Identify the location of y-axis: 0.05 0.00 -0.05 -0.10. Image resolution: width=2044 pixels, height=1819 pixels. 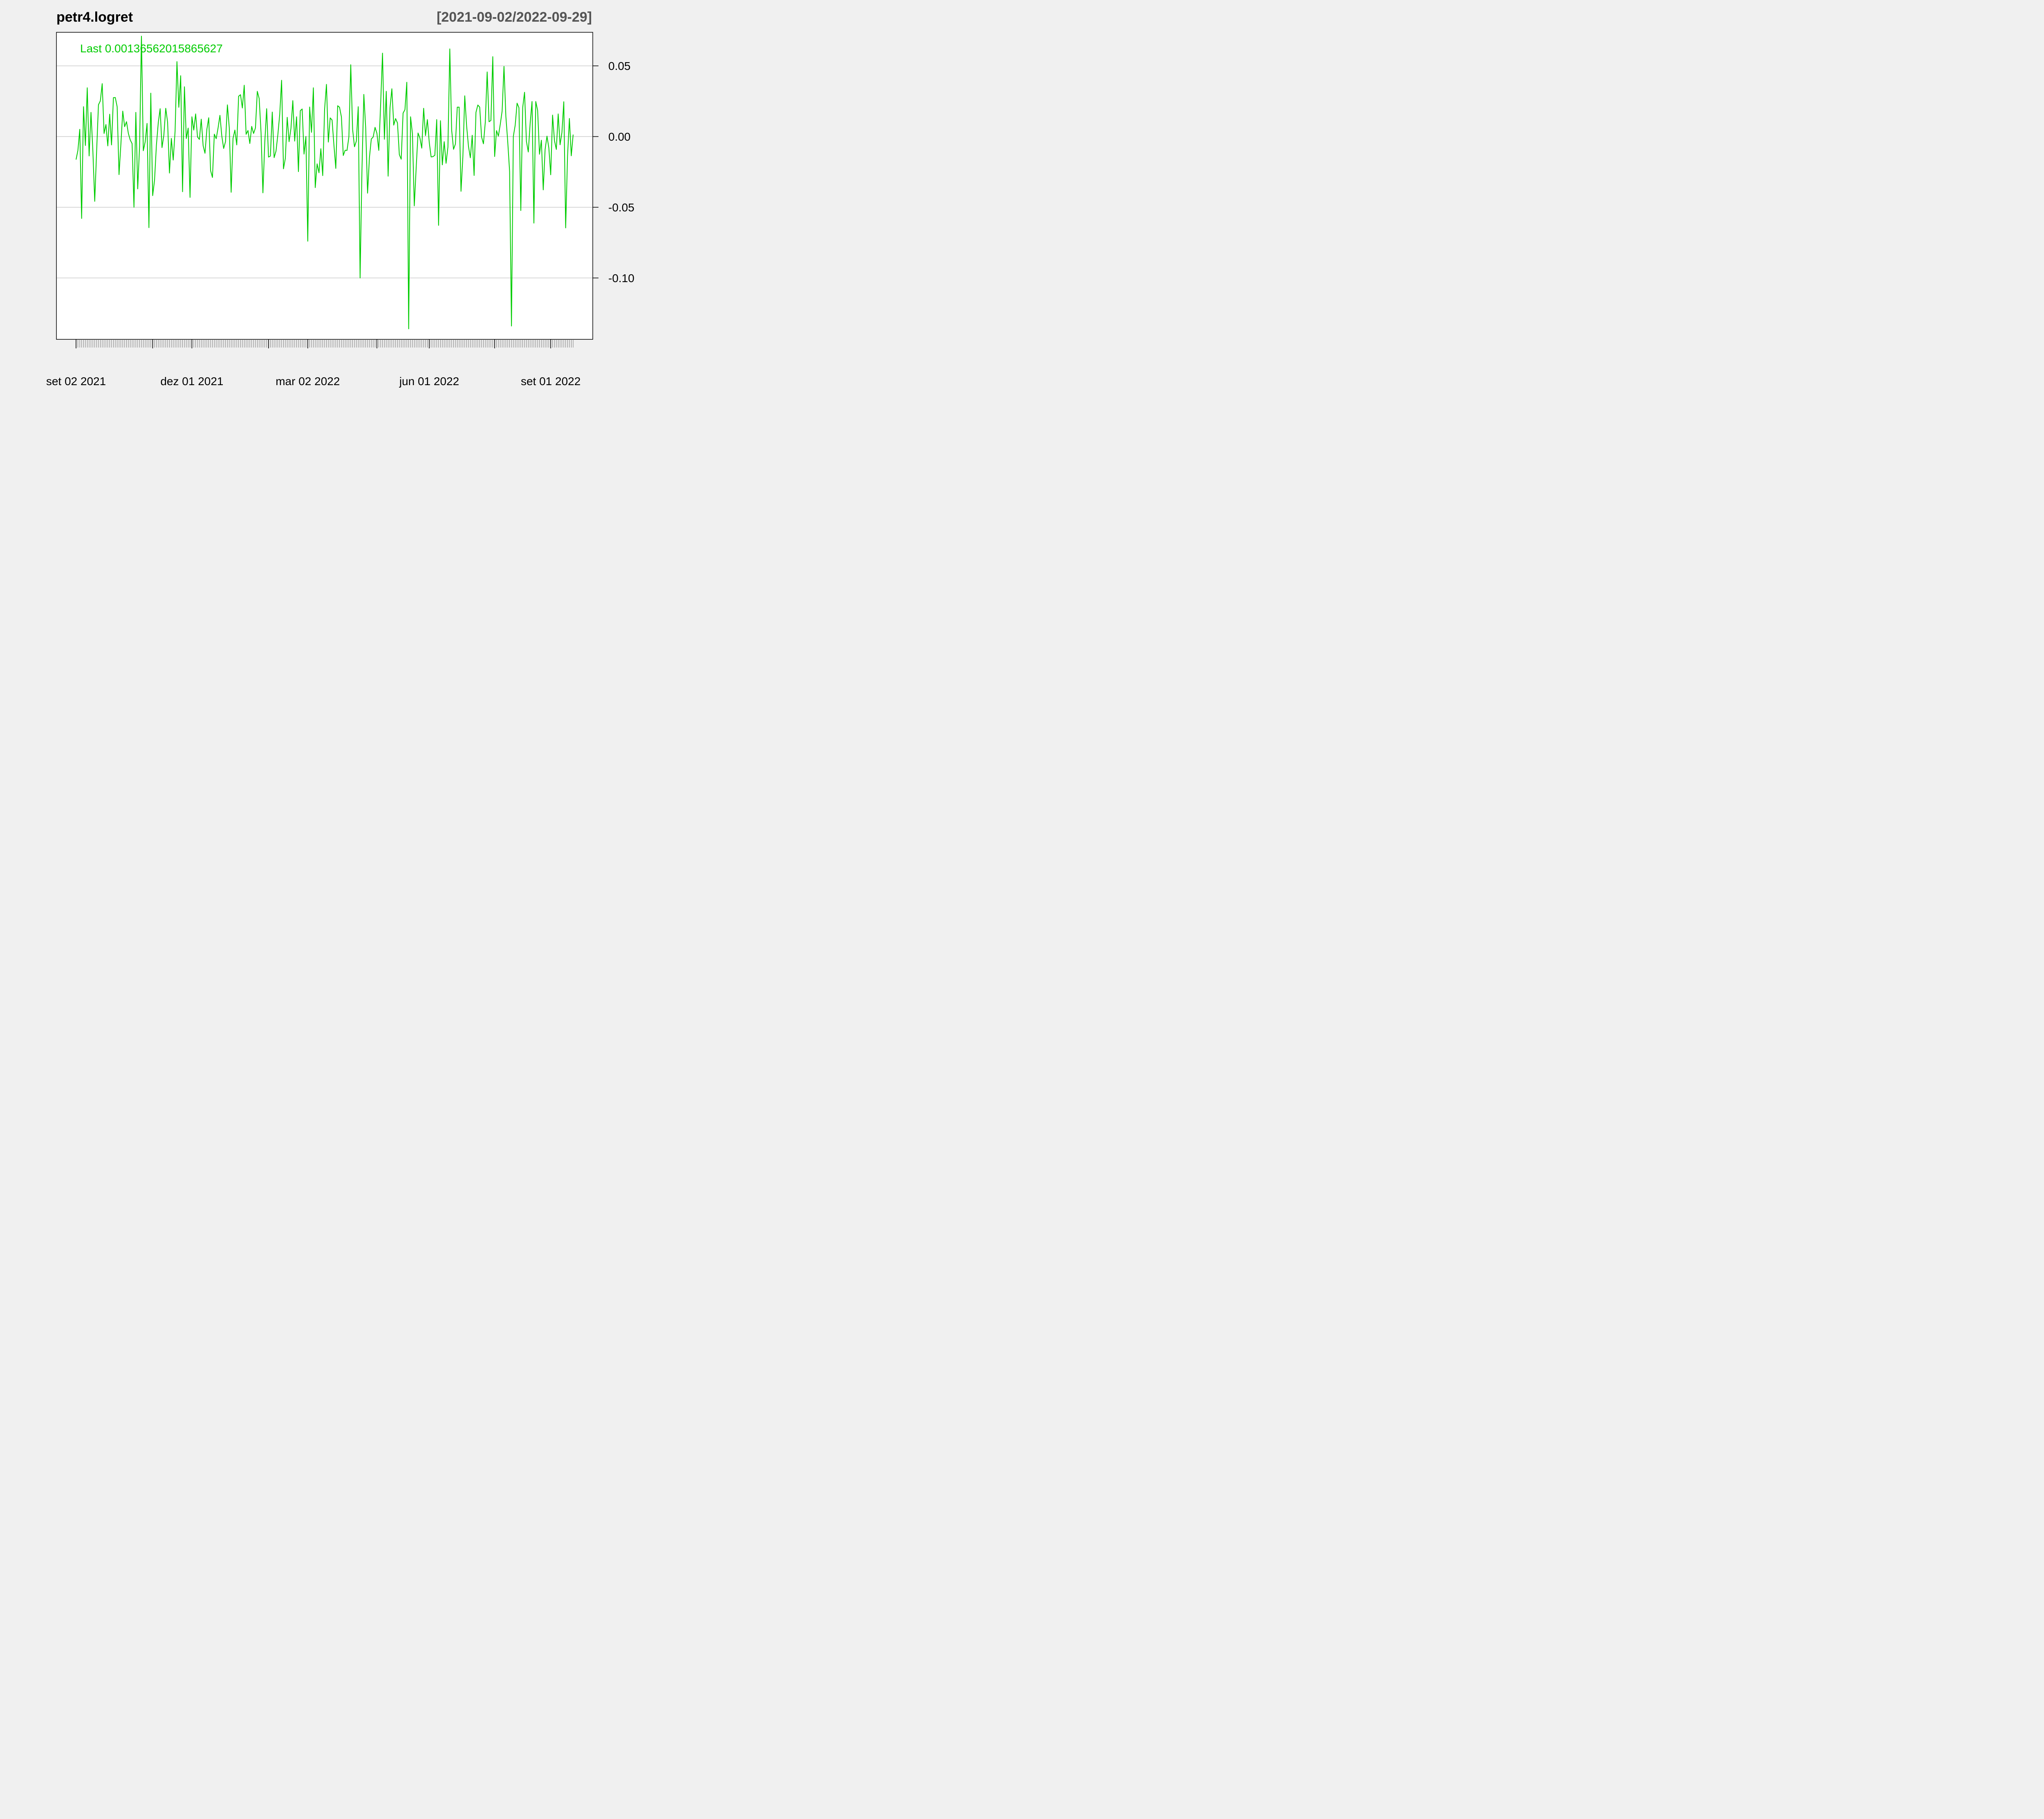
(613, 172).